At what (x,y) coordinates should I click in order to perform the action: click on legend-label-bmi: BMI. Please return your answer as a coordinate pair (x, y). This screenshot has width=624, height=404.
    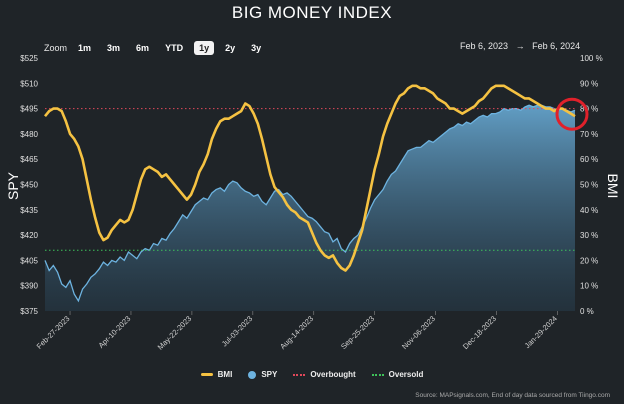
    Looking at the image, I should click on (225, 374).